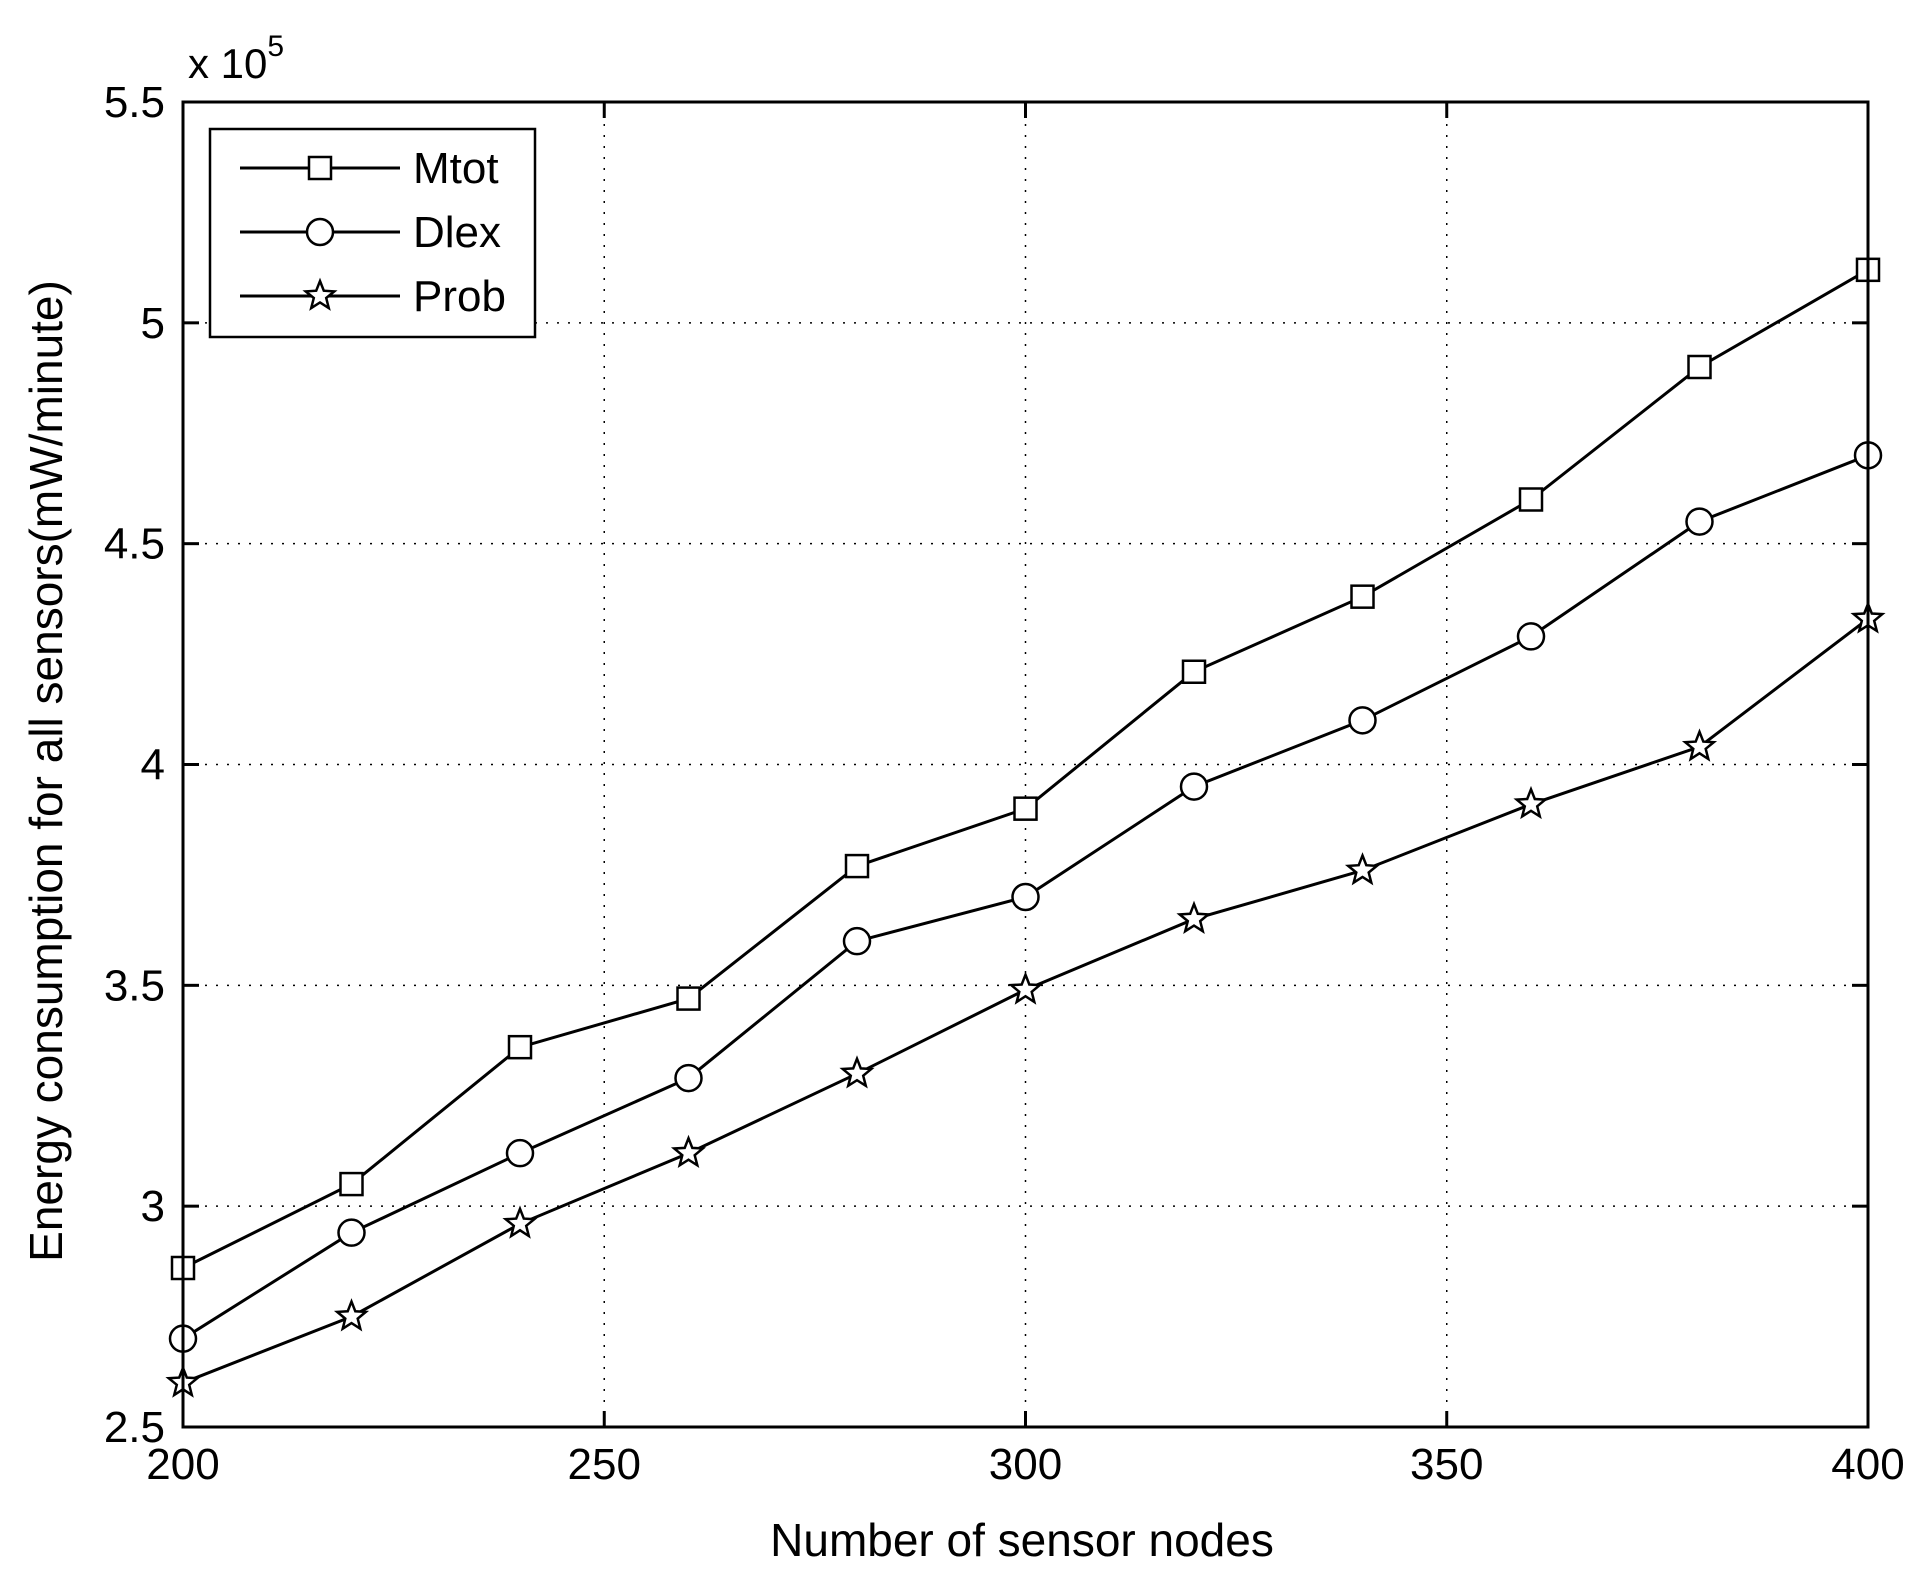 The height and width of the screenshot is (1571, 1920). I want to click on y-axis-exponent: x 105, so click(236, 58).